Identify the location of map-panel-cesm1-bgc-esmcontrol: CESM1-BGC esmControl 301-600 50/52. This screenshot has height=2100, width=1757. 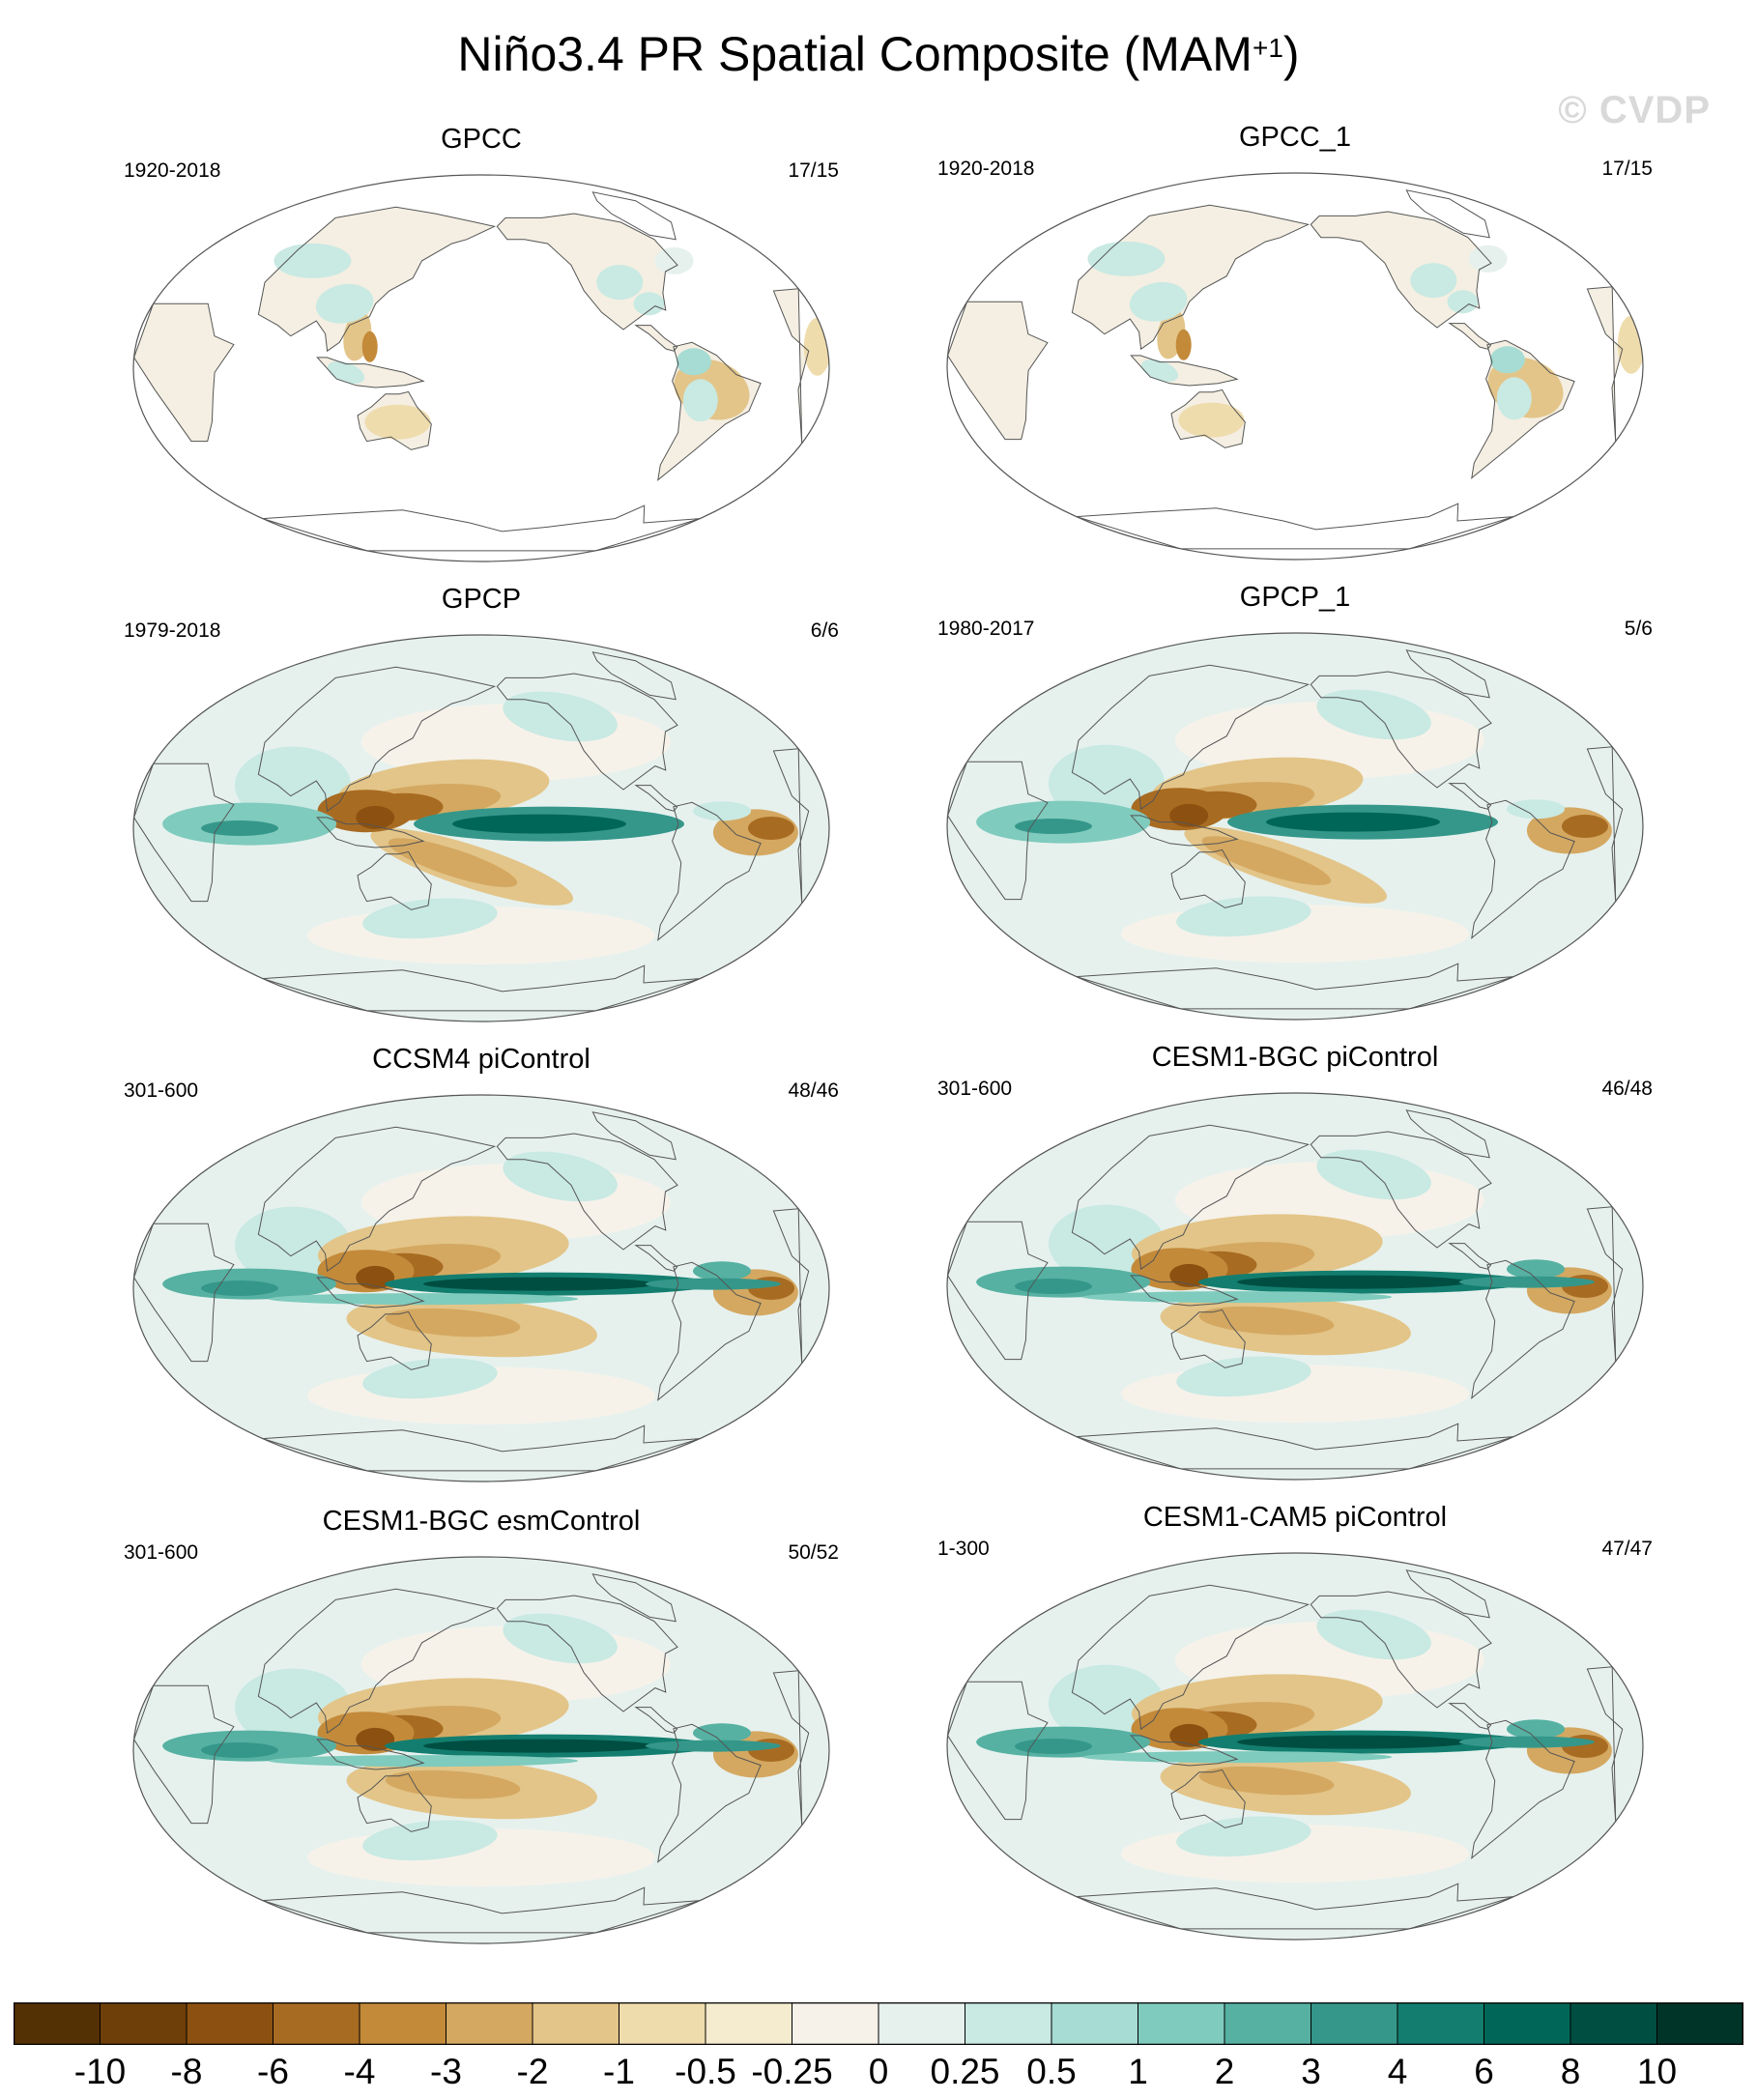
(481, 1731).